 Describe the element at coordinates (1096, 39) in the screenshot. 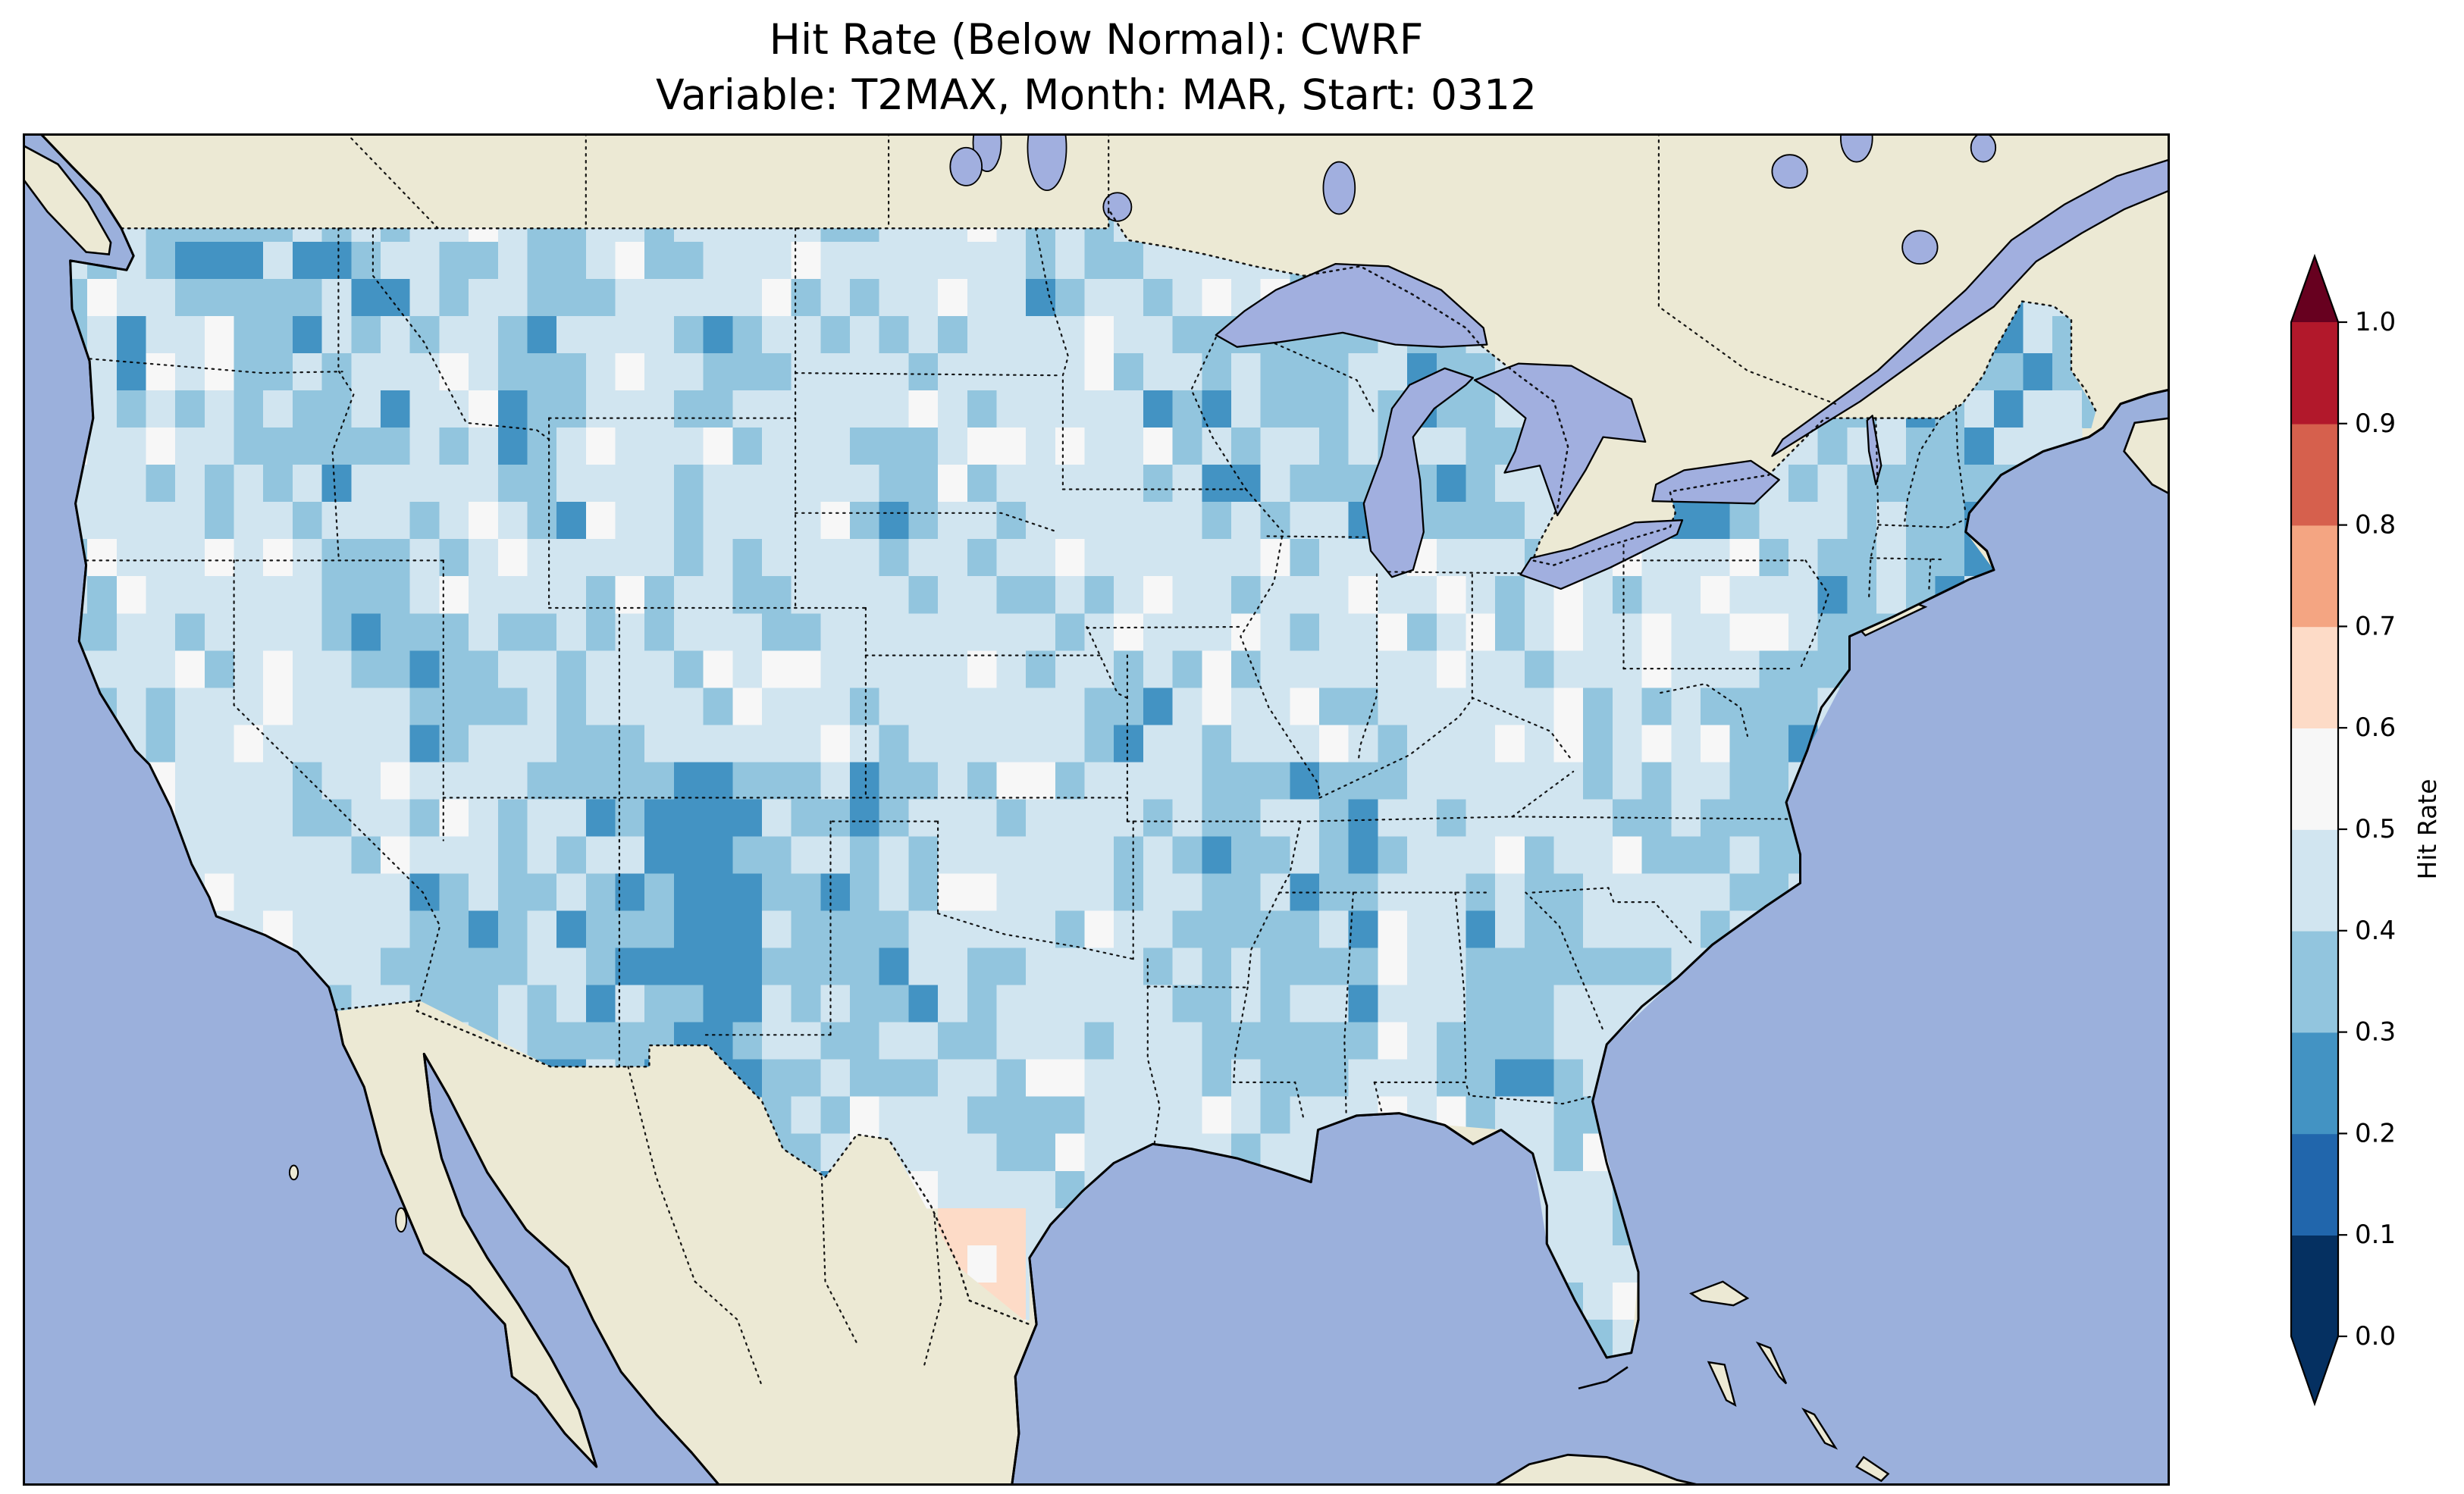

I see `title-line-1: Hit Rate (Below Normal): CWRF` at that location.